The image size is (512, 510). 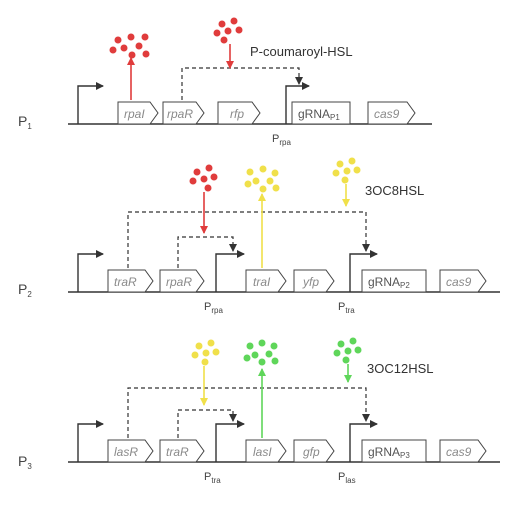 I want to click on gene-grna-p1: gRNAP1, so click(x=321, y=113).